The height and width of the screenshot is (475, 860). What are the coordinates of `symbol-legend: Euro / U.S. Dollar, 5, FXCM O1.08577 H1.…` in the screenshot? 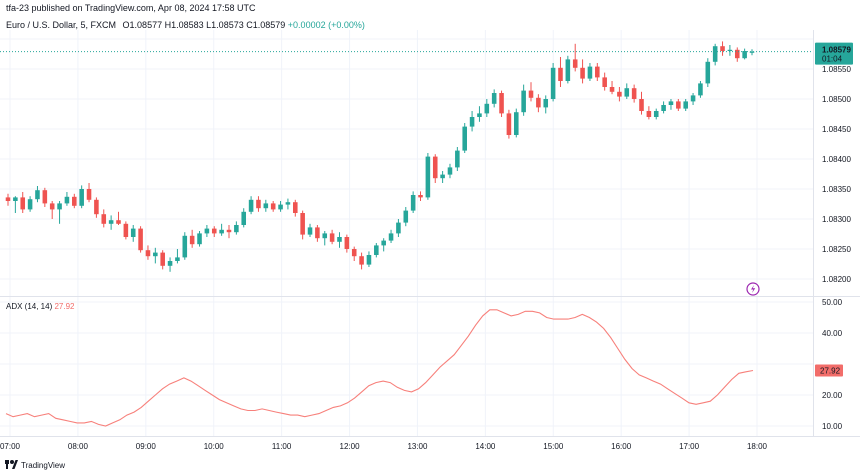 It's located at (185, 25).